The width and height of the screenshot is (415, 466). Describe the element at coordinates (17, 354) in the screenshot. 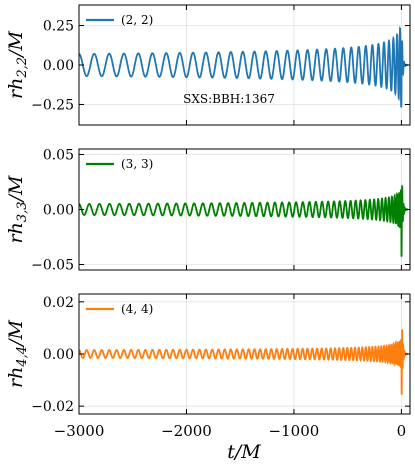

I see `y-axis-label: rh4,4/M` at that location.